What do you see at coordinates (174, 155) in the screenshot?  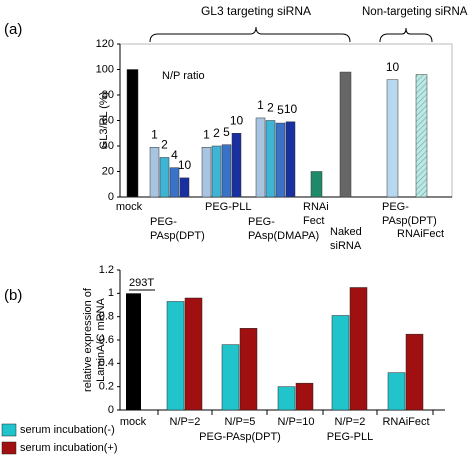 I see `np-label: 4` at bounding box center [174, 155].